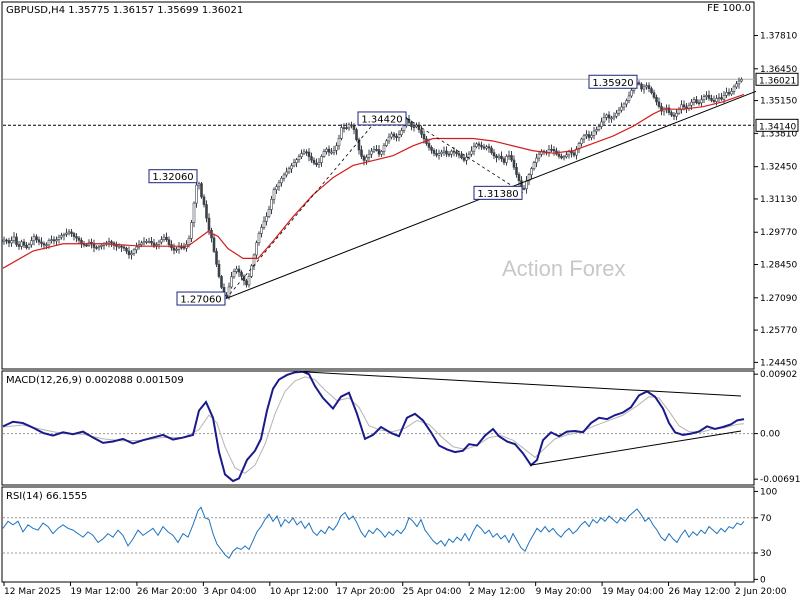 Image resolution: width=800 pixels, height=600 pixels. What do you see at coordinates (778, 168) in the screenshot?
I see `price-tick-label: 1.32450` at bounding box center [778, 168].